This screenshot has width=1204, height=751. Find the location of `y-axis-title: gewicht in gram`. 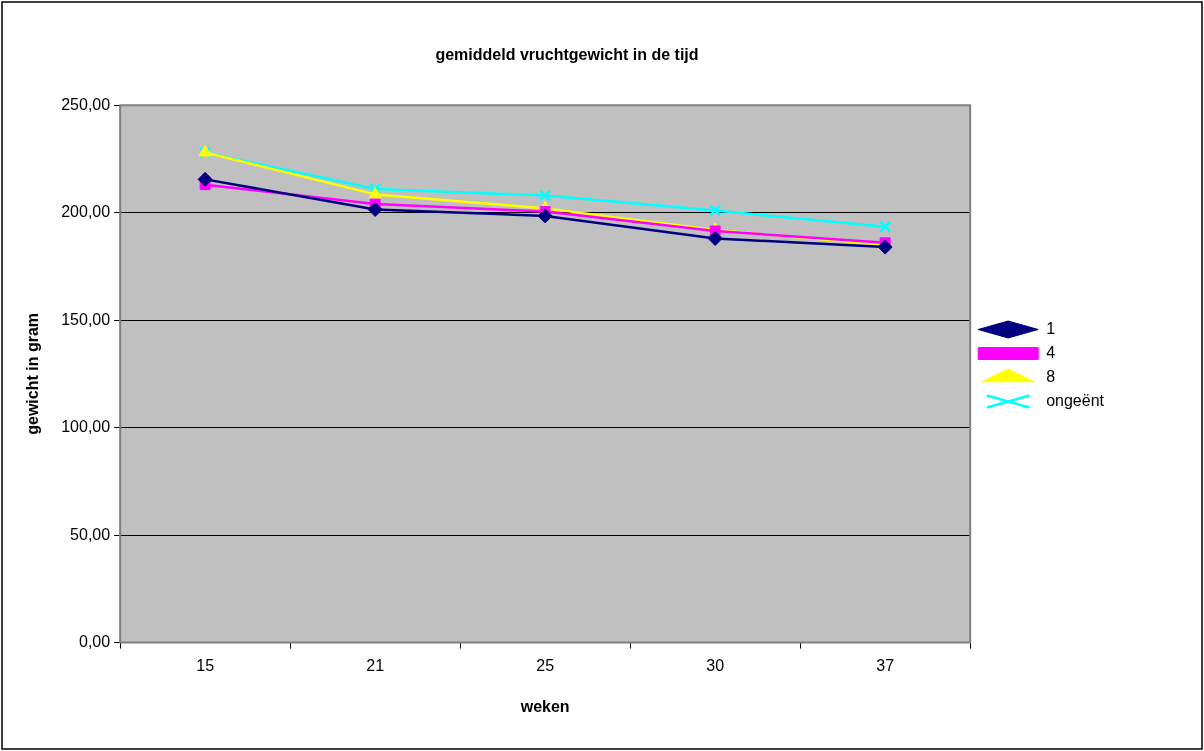

y-axis-title: gewicht in gram is located at coordinates (33, 374).